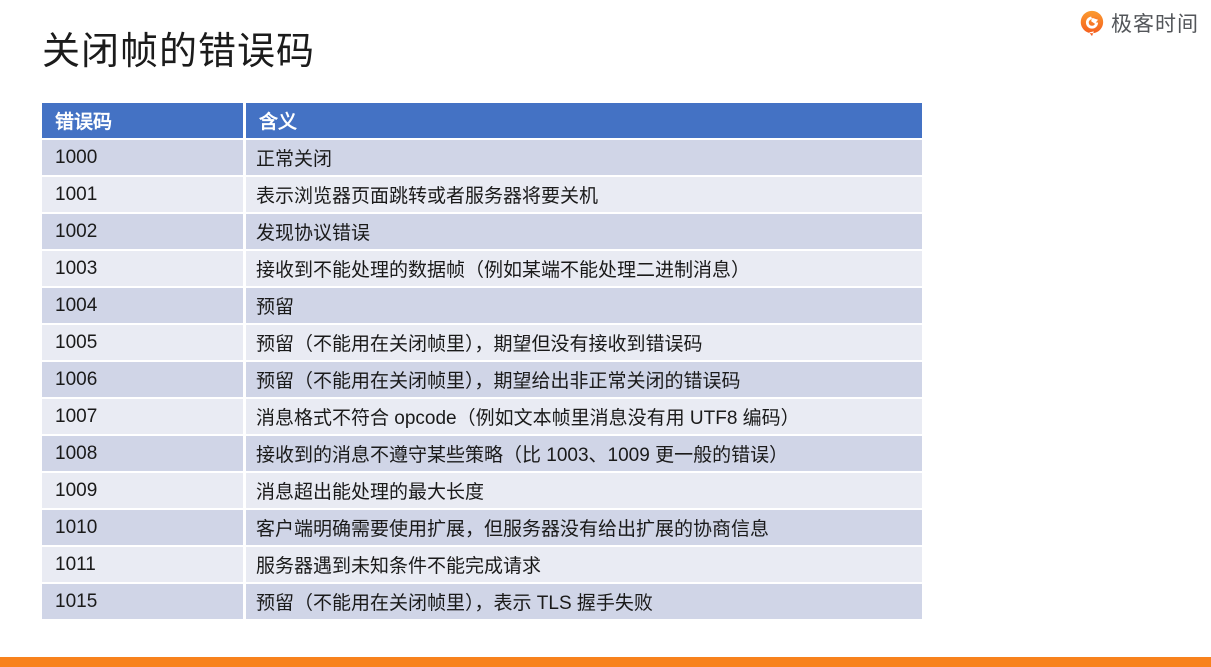 The width and height of the screenshot is (1211, 667). I want to click on table-row: 1001 表示浏览器页面跳转或者服务器将要关机, so click(482, 195).